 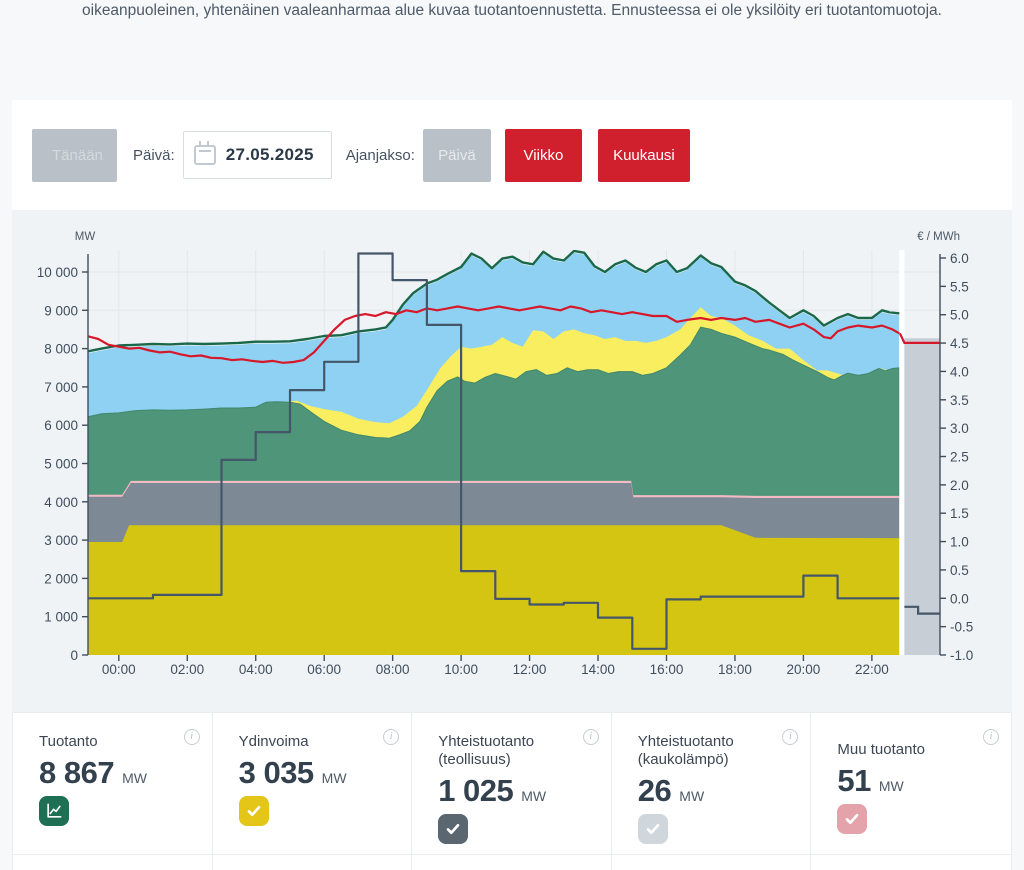 I want to click on svg-text: 4.0, so click(x=959, y=371).